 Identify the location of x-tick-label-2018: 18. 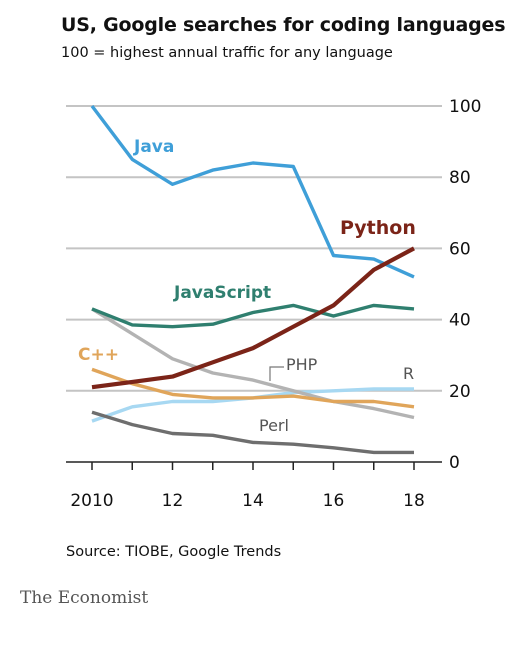
(414, 501).